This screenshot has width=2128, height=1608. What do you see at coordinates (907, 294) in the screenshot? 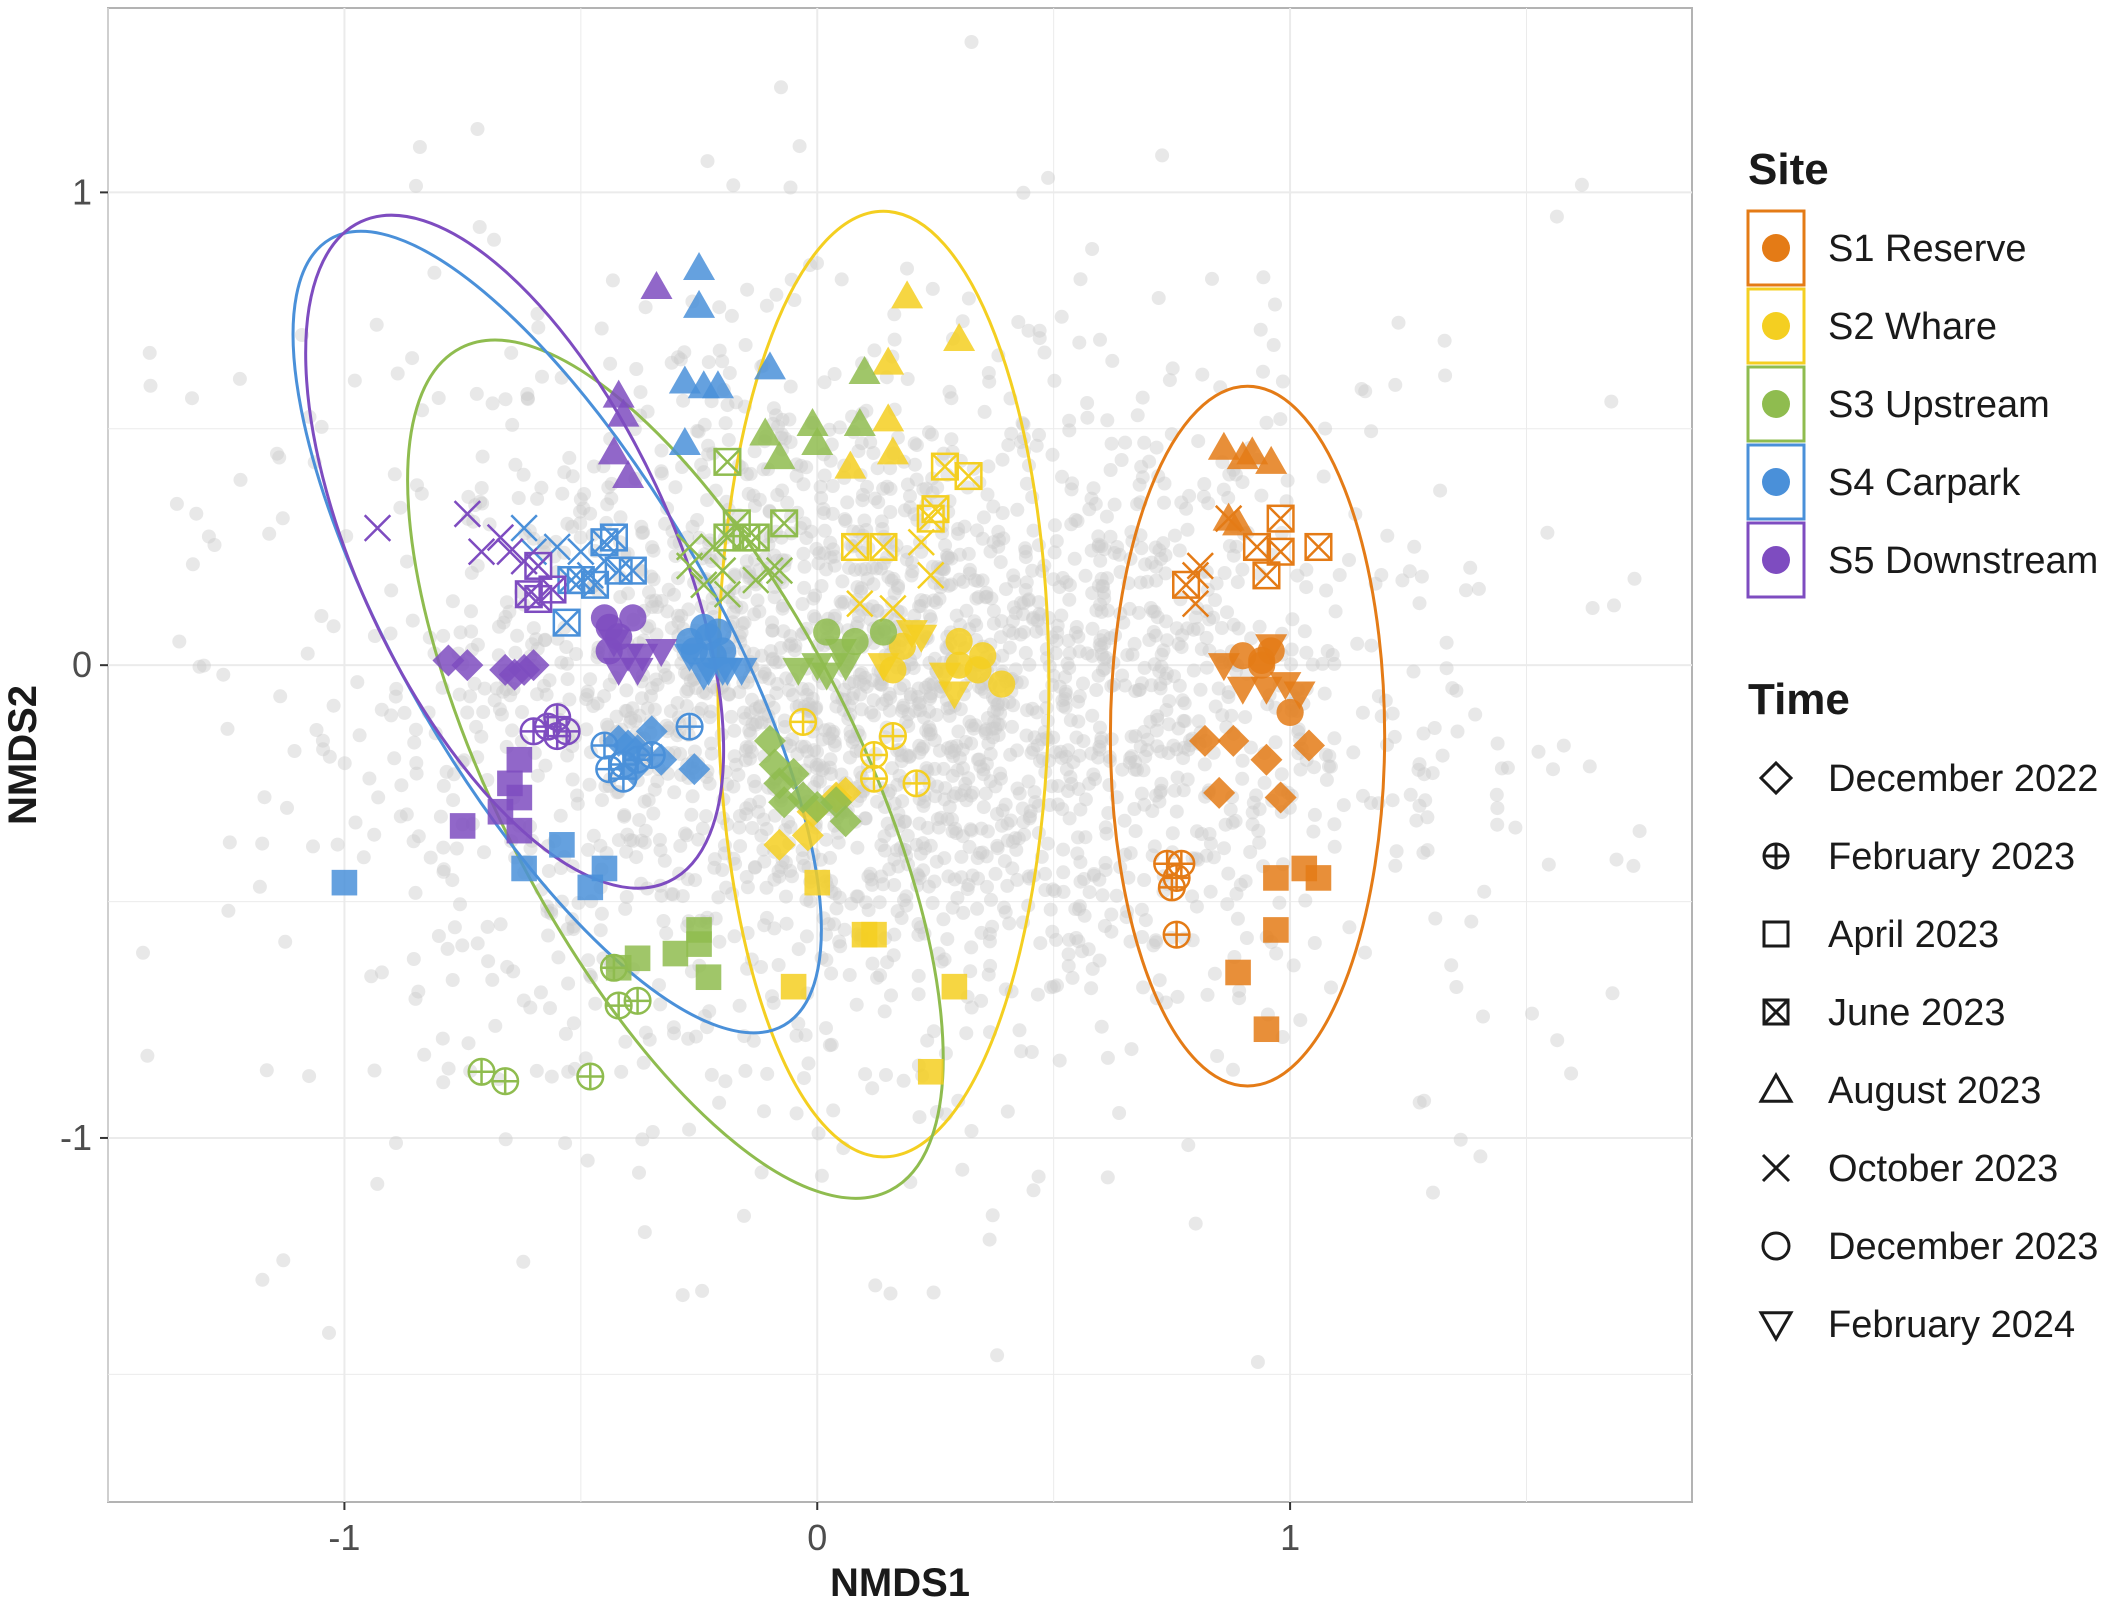
I see `point-s2-whare-august-2023` at bounding box center [907, 294].